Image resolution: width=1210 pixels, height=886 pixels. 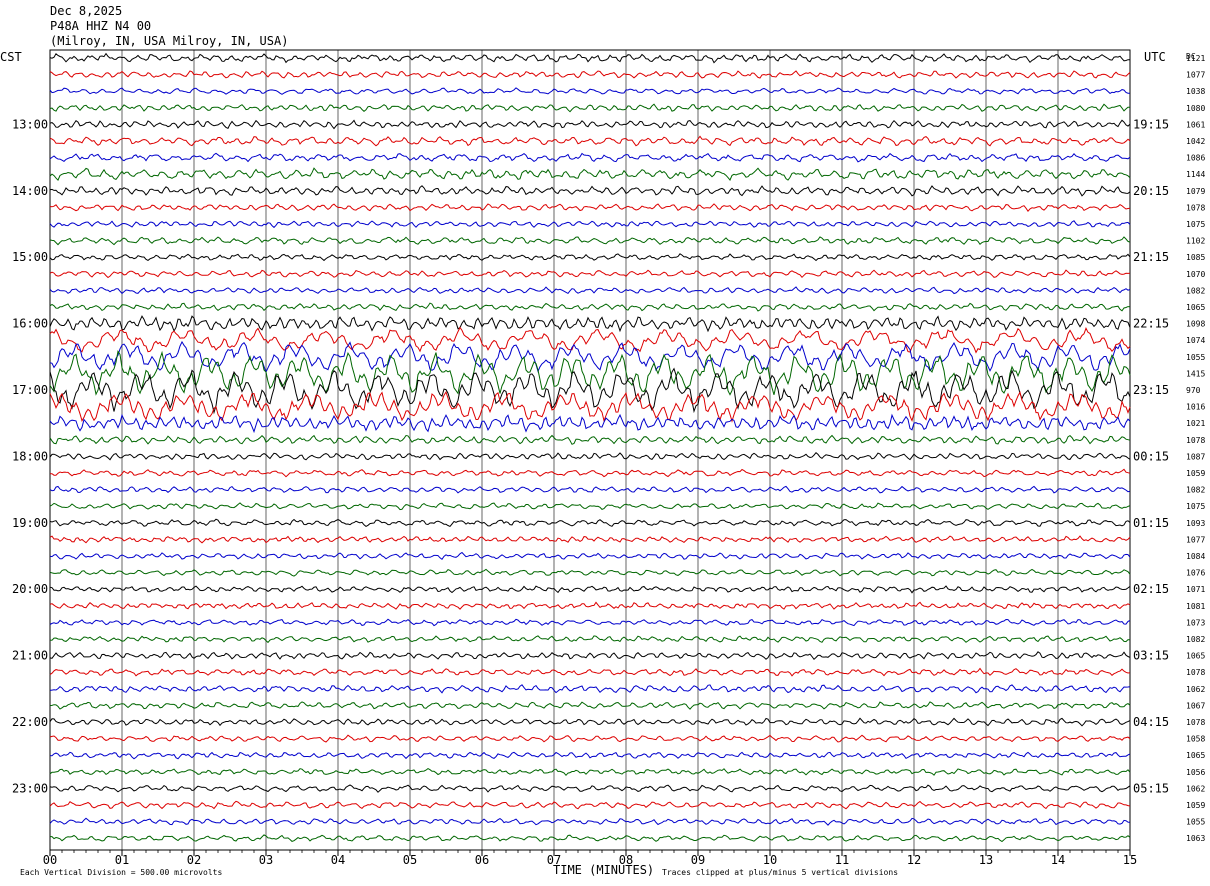 What do you see at coordinates (410, 860) in the screenshot?
I see `x-tick-label: 05` at bounding box center [410, 860].